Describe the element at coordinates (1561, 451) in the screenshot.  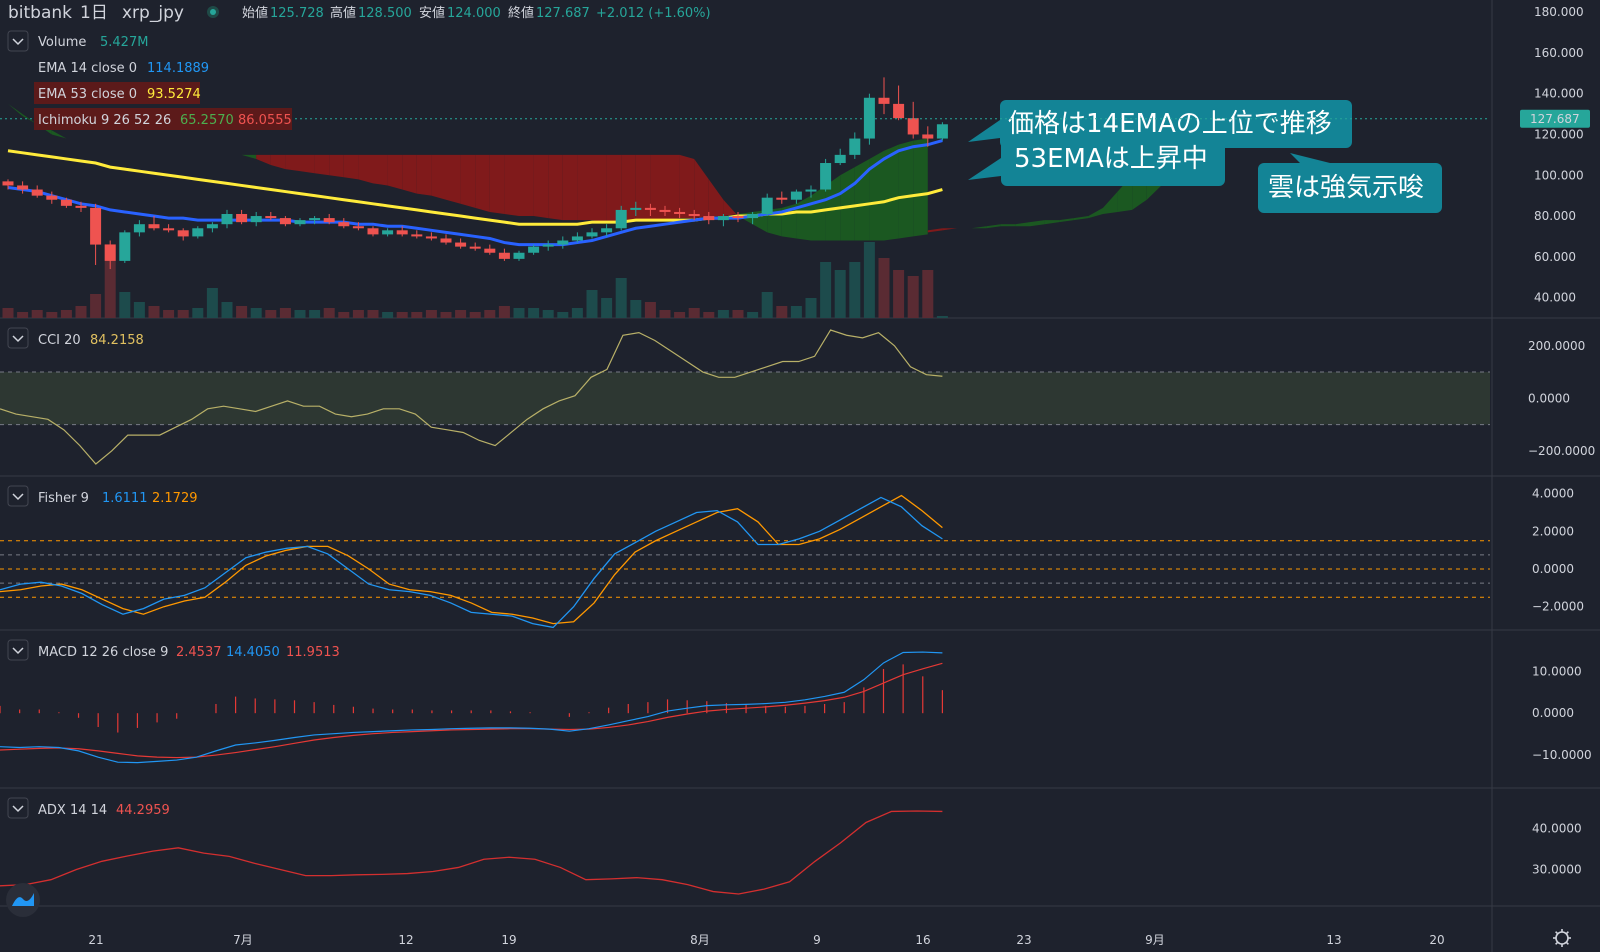
I see `cci-tick: −200.0000` at that location.